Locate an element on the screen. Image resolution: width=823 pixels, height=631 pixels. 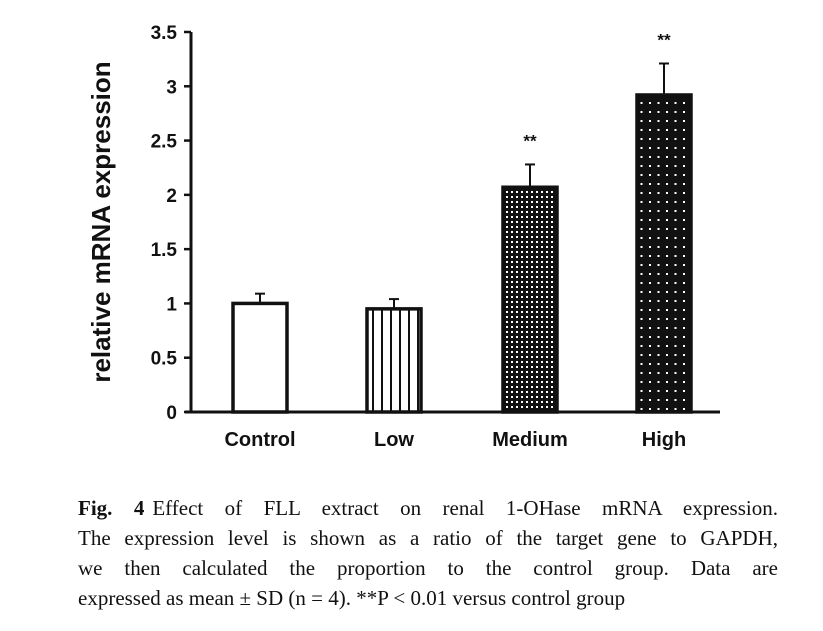
y-axis-ticks: 0 0.5 1 1.5 2 2.5 3 3.5 is located at coordinates (171, 223).